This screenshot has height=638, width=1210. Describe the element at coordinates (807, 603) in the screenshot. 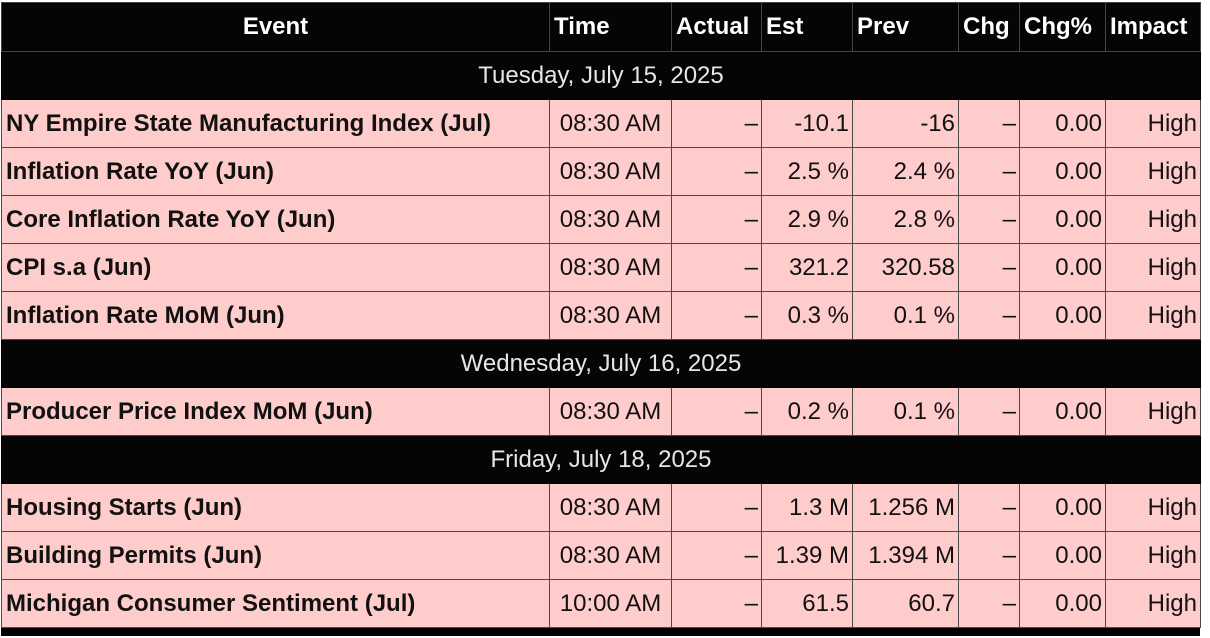

I see `cell-est: 61.5` at that location.